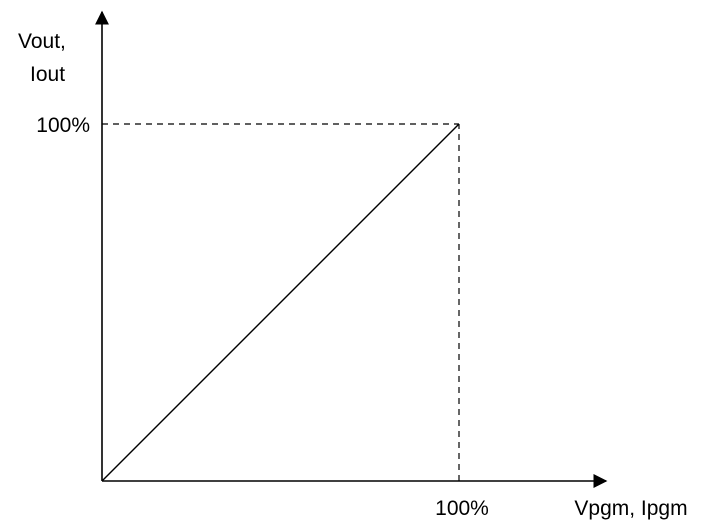 This screenshot has width=722, height=526. I want to click on x-tick-label: 100%, so click(462, 508).